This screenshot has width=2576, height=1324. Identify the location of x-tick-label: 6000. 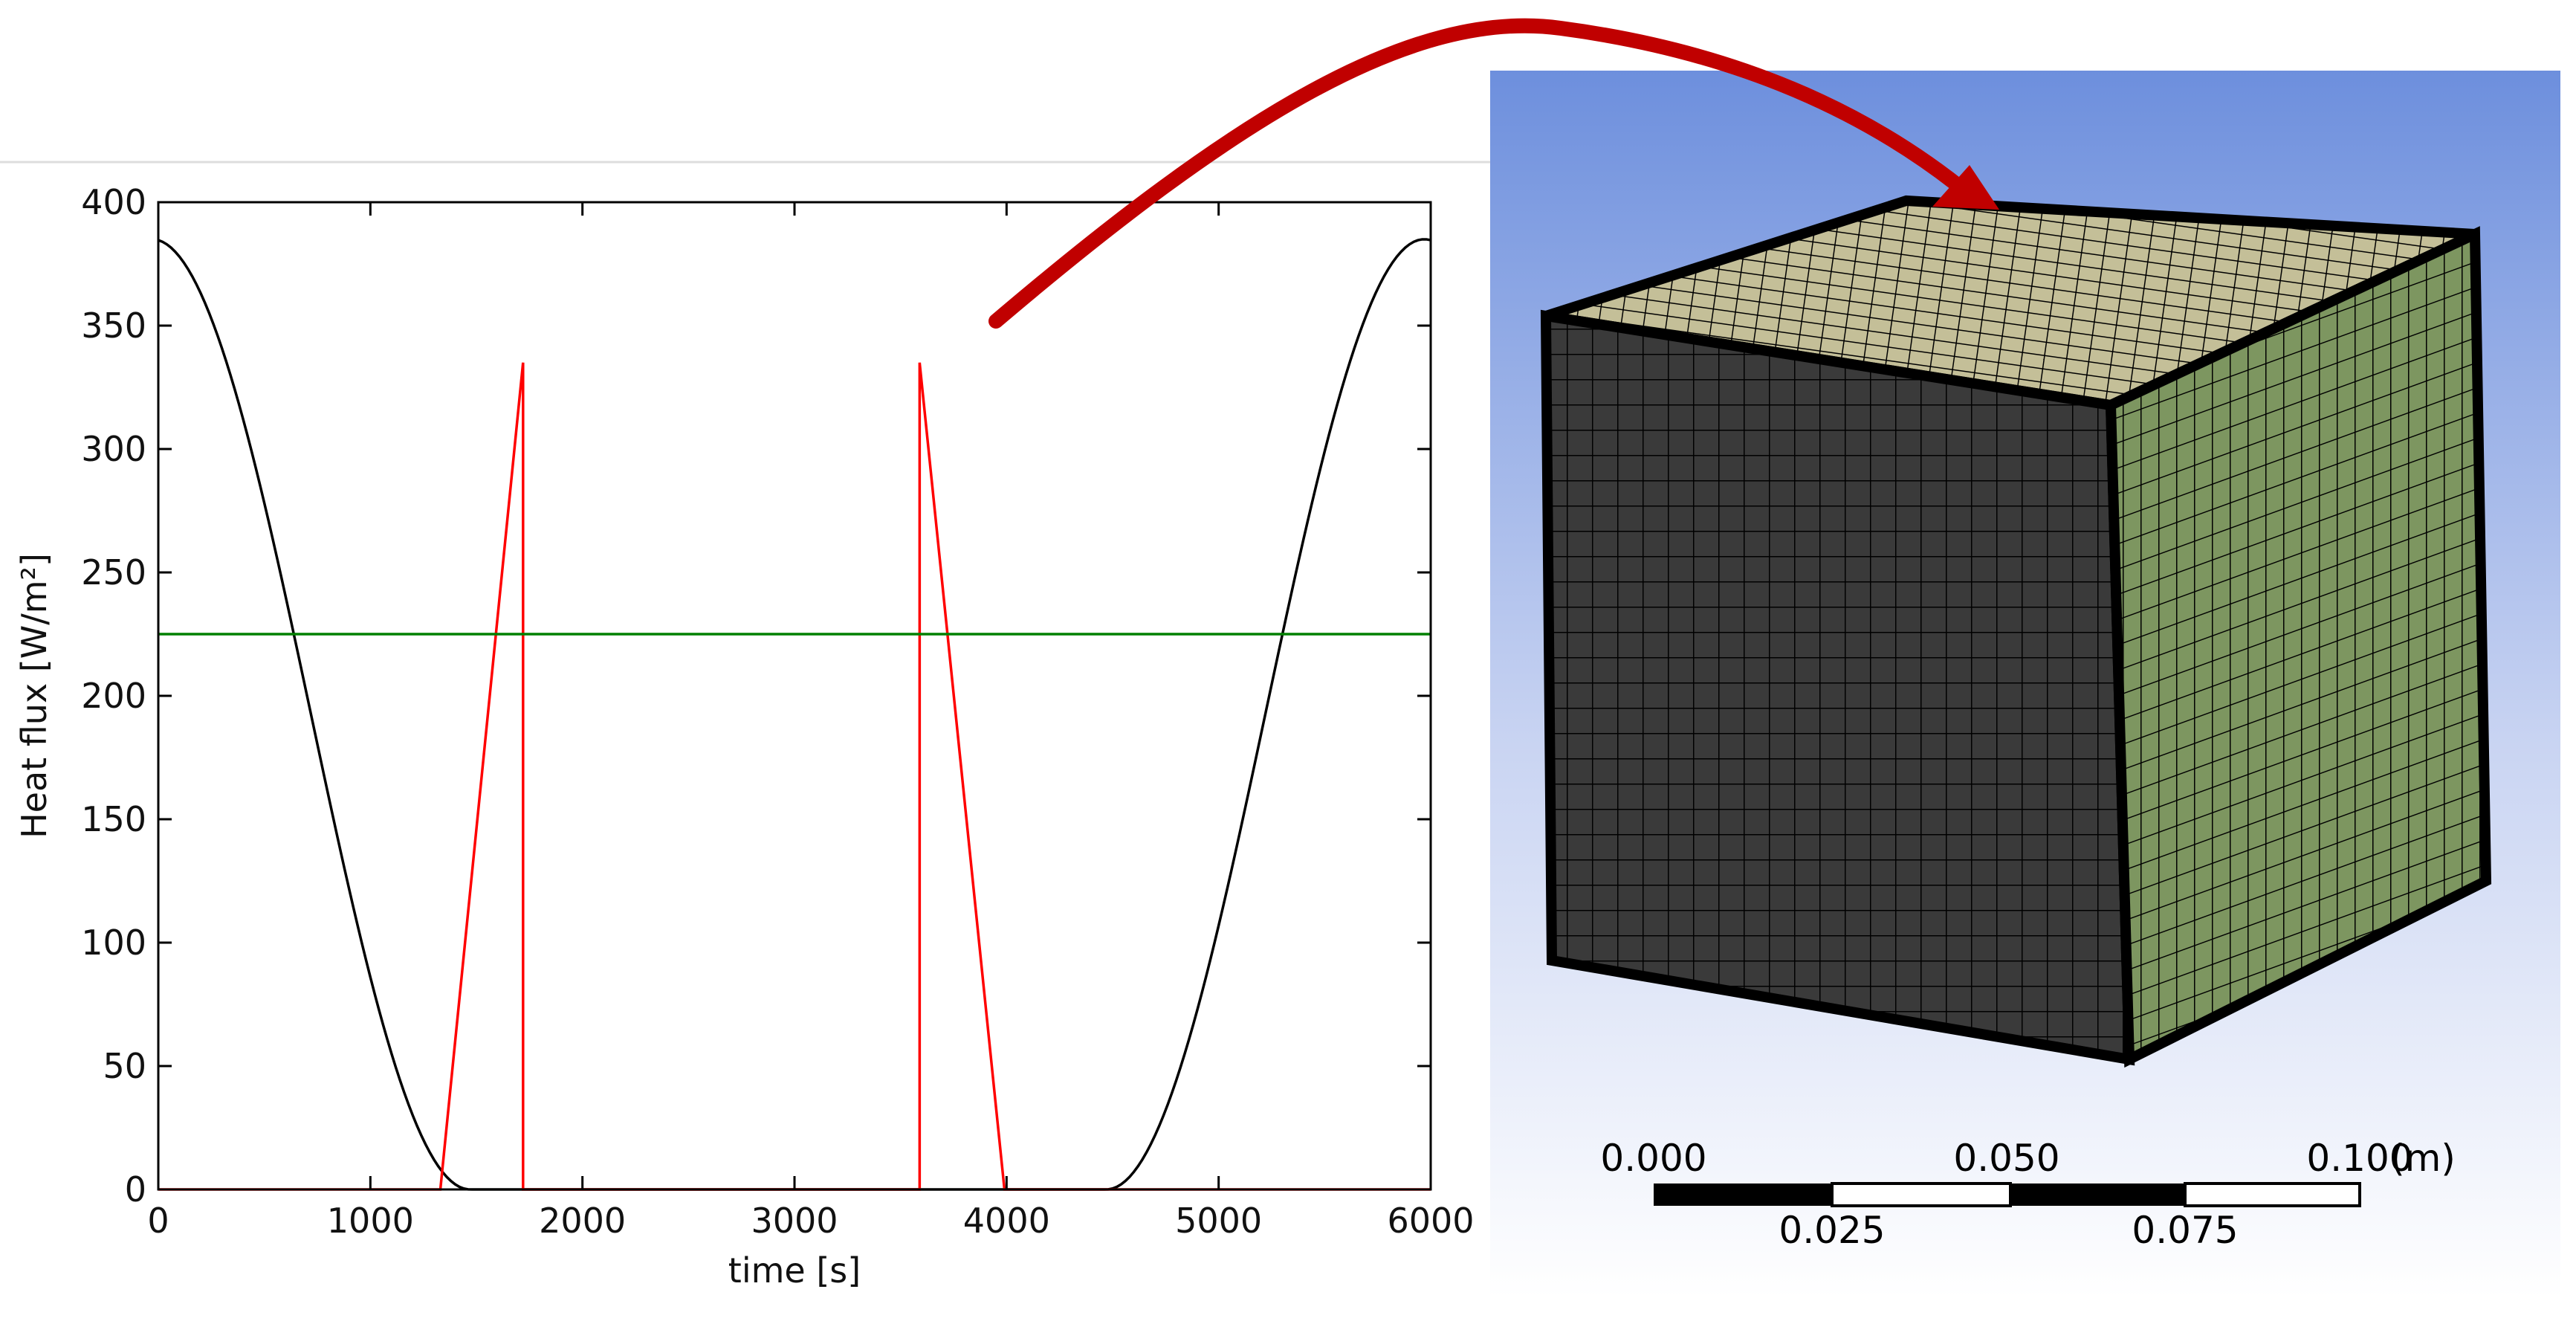
(1431, 1221).